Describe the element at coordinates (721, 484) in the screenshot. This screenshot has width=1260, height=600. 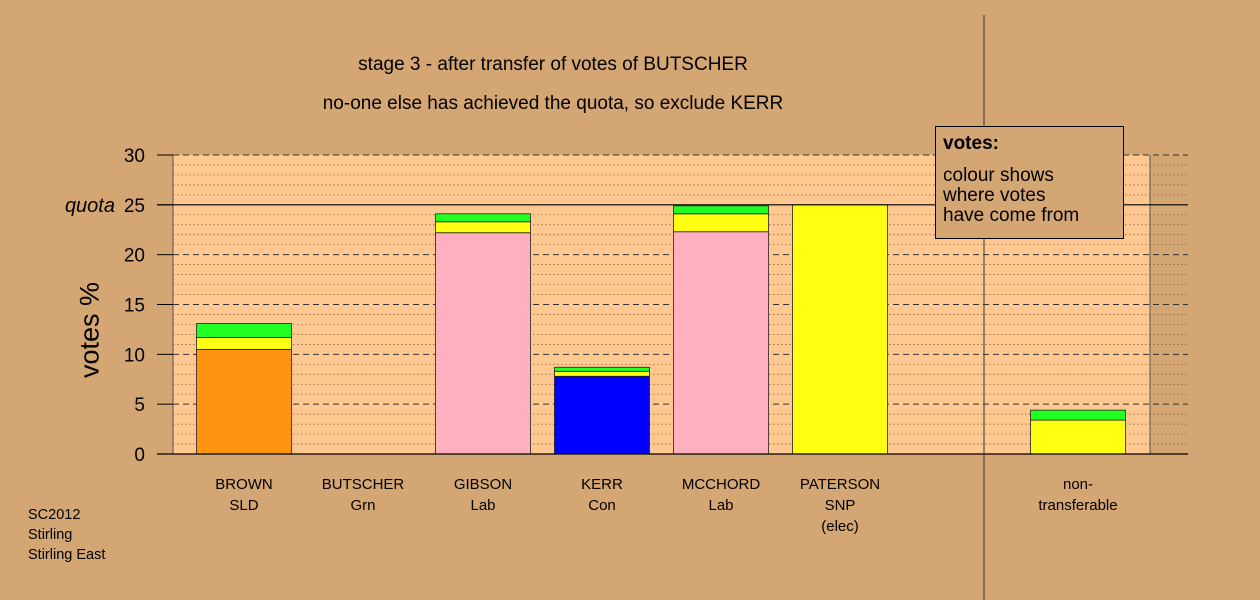
I see `x-tick-label: MCCHORD` at that location.